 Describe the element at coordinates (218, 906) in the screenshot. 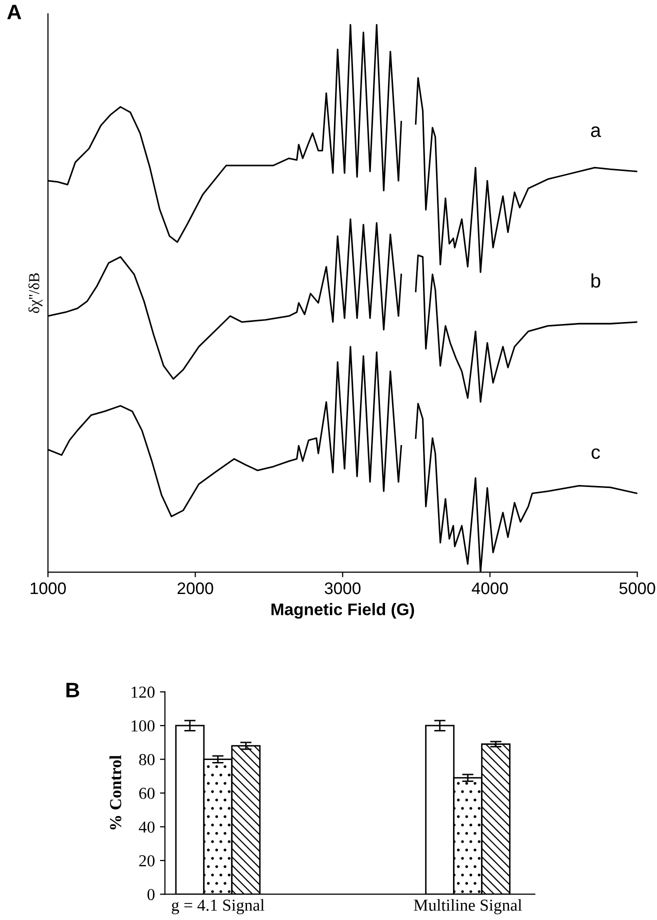

I see `x-tick-label: g = 4.1 Signal` at that location.